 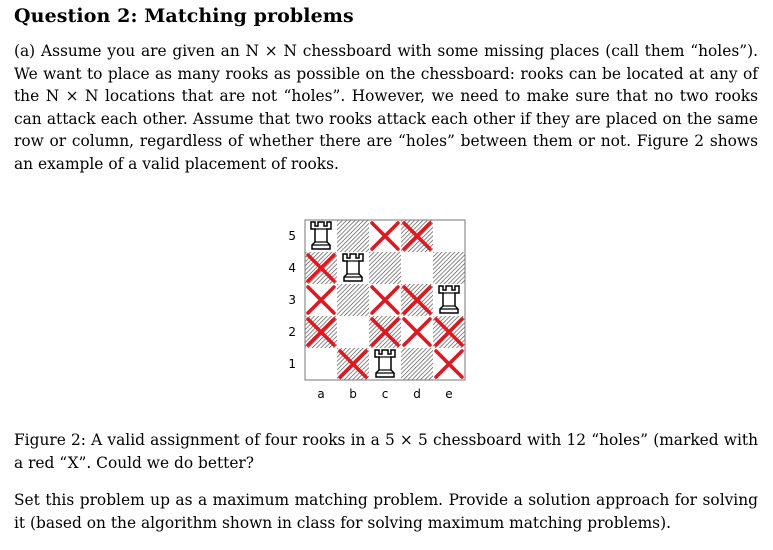 What do you see at coordinates (385, 300) in the screenshot?
I see `hole-x-c3` at bounding box center [385, 300].